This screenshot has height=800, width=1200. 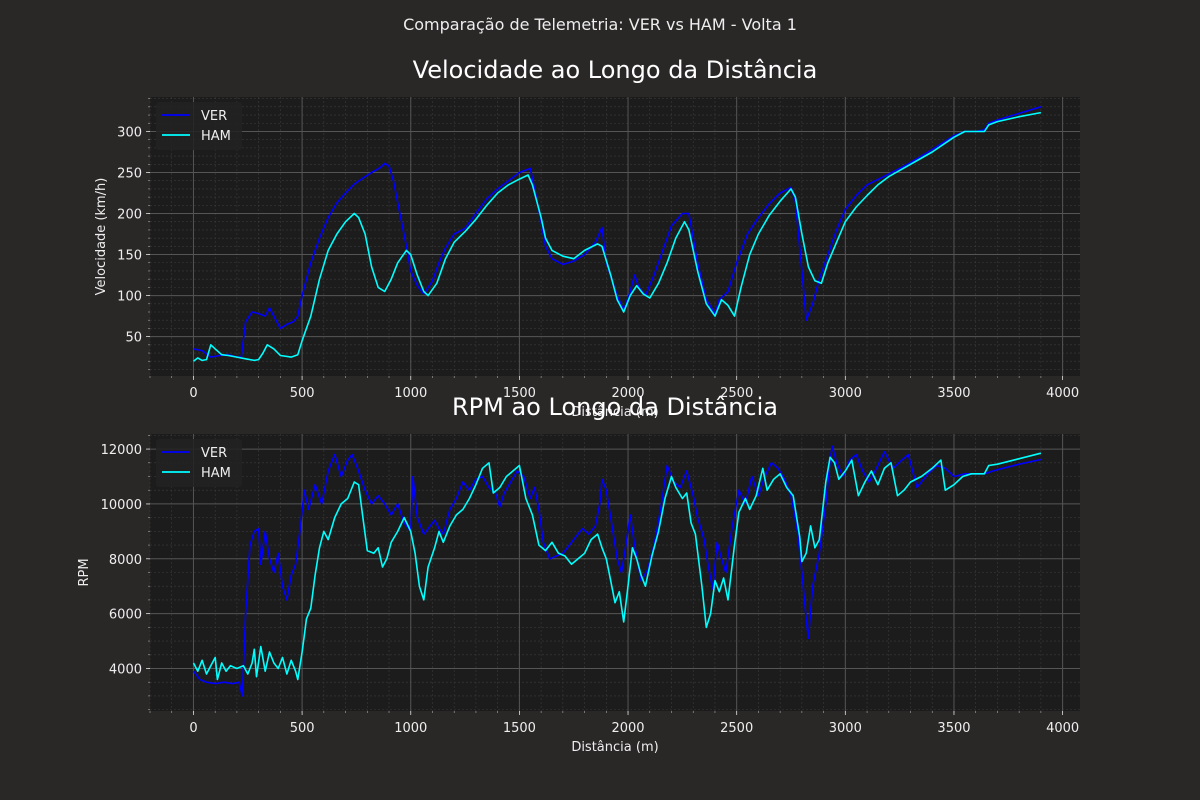 I want to click on chart-title: RPM ao Longo da Distância, so click(x=615, y=407).